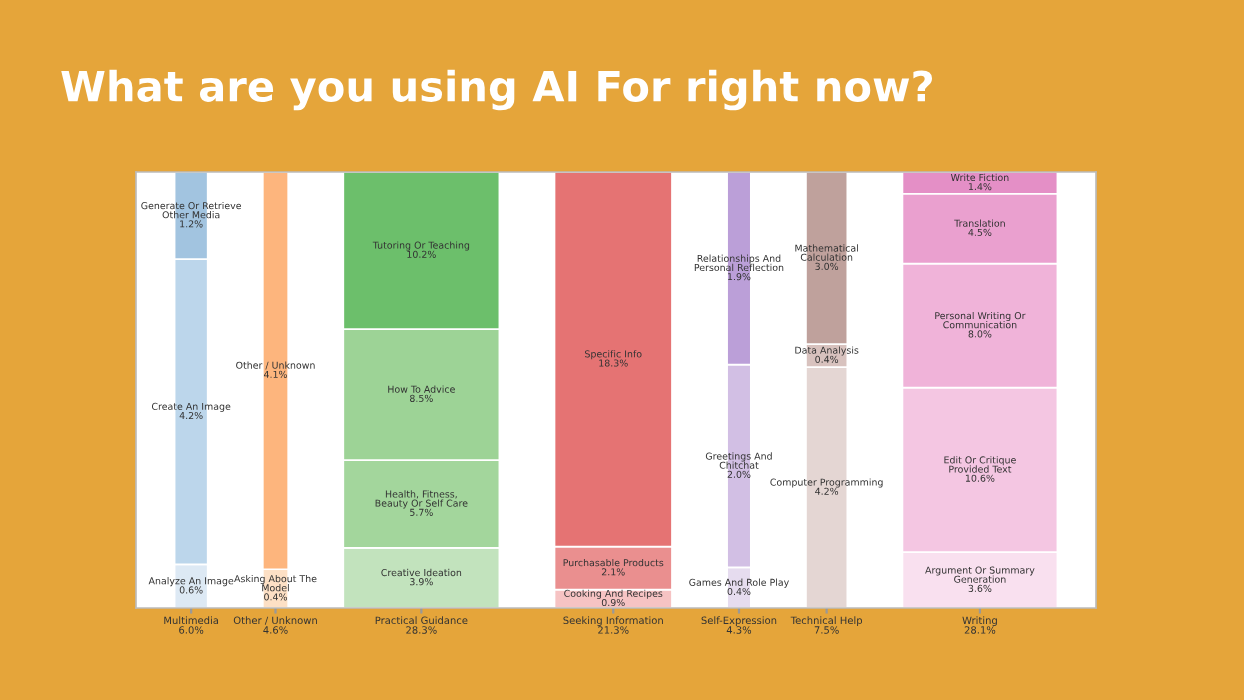 The height and width of the screenshot is (700, 1244). What do you see at coordinates (497, 90) in the screenshot?
I see `text: What are you using AI For right now?` at bounding box center [497, 90].